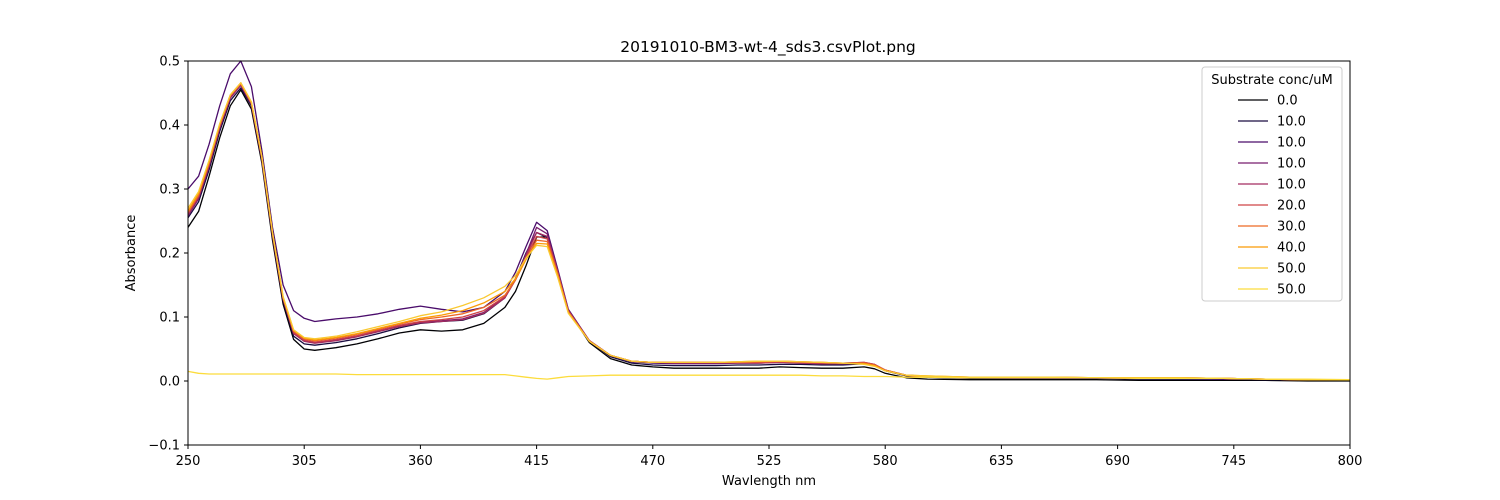 The width and height of the screenshot is (1500, 500). What do you see at coordinates (536, 461) in the screenshot?
I see `x-tick-label: 415` at bounding box center [536, 461].